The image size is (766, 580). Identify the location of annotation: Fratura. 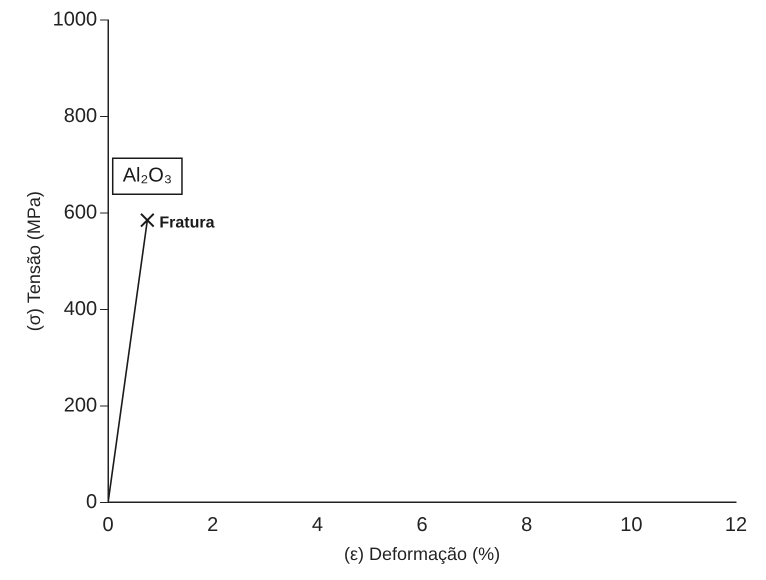
(187, 223).